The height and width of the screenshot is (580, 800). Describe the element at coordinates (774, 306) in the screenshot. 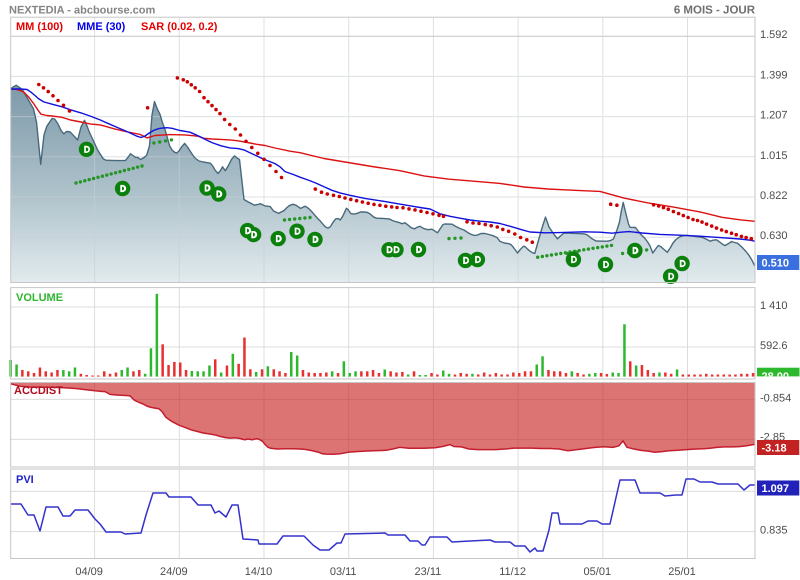

I see `svg-text: 1 410` at that location.